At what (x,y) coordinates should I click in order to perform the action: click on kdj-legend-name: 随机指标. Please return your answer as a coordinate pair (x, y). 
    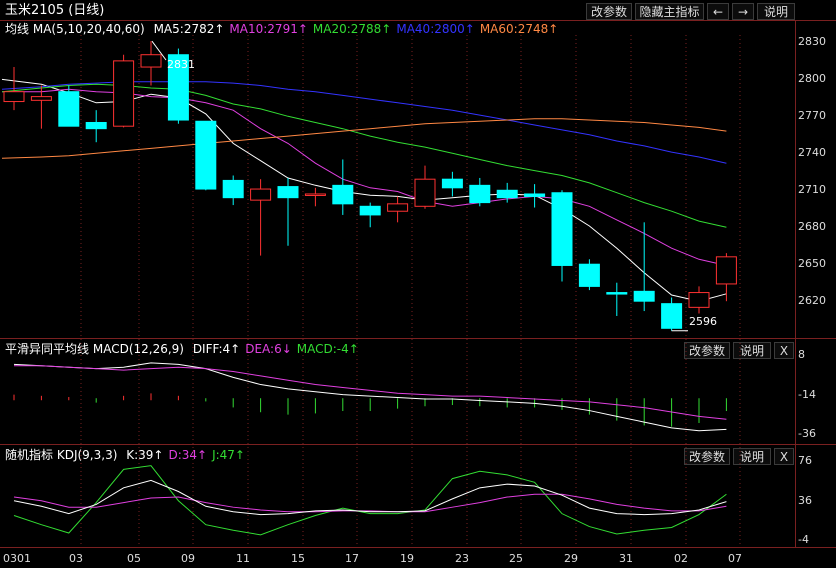
    Looking at the image, I should click on (29, 455).